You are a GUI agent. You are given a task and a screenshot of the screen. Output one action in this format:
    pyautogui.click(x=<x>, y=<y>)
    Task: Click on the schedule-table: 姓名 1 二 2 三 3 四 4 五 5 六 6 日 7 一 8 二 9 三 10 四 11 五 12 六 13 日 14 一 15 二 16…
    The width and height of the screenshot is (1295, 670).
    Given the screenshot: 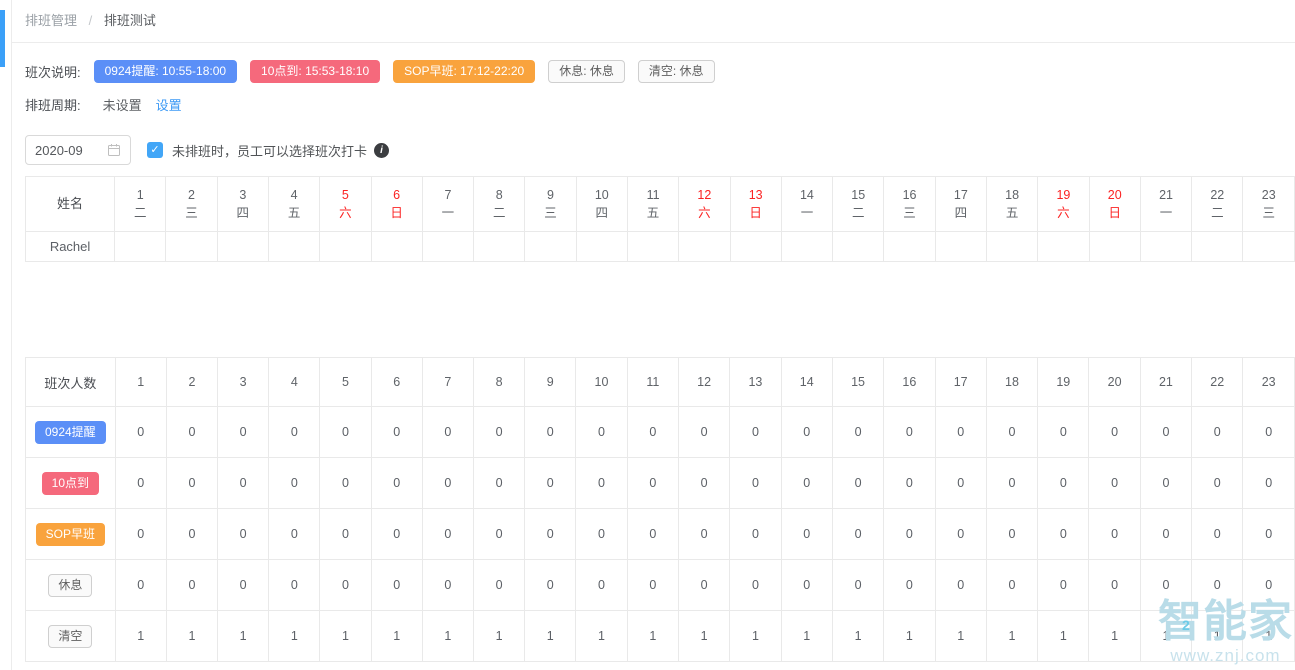 What is the action you would take?
    pyautogui.click(x=660, y=219)
    